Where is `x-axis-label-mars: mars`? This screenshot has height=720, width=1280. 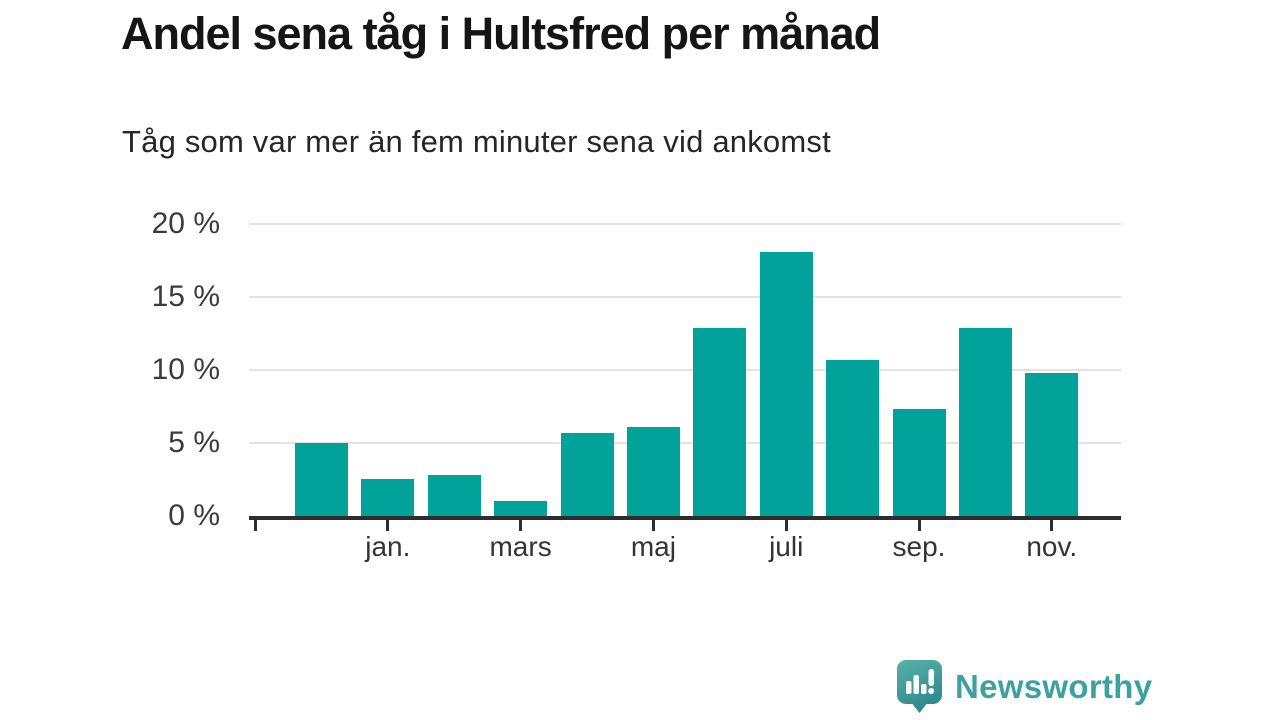 x-axis-label-mars: mars is located at coordinates (520, 546).